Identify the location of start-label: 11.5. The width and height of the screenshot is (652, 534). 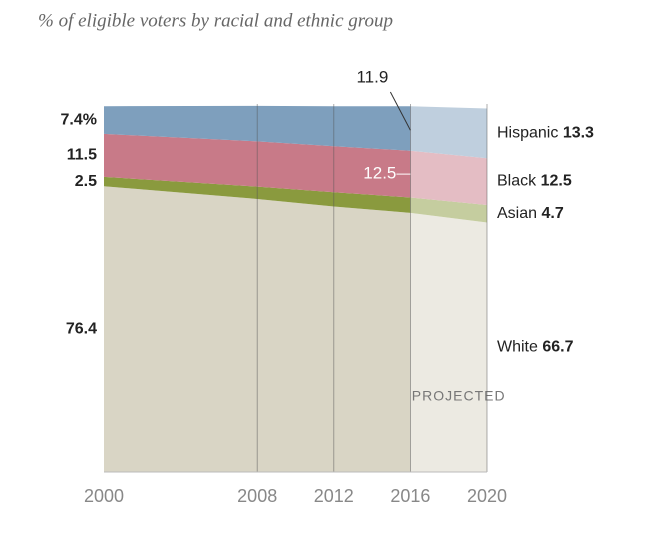
(82, 155).